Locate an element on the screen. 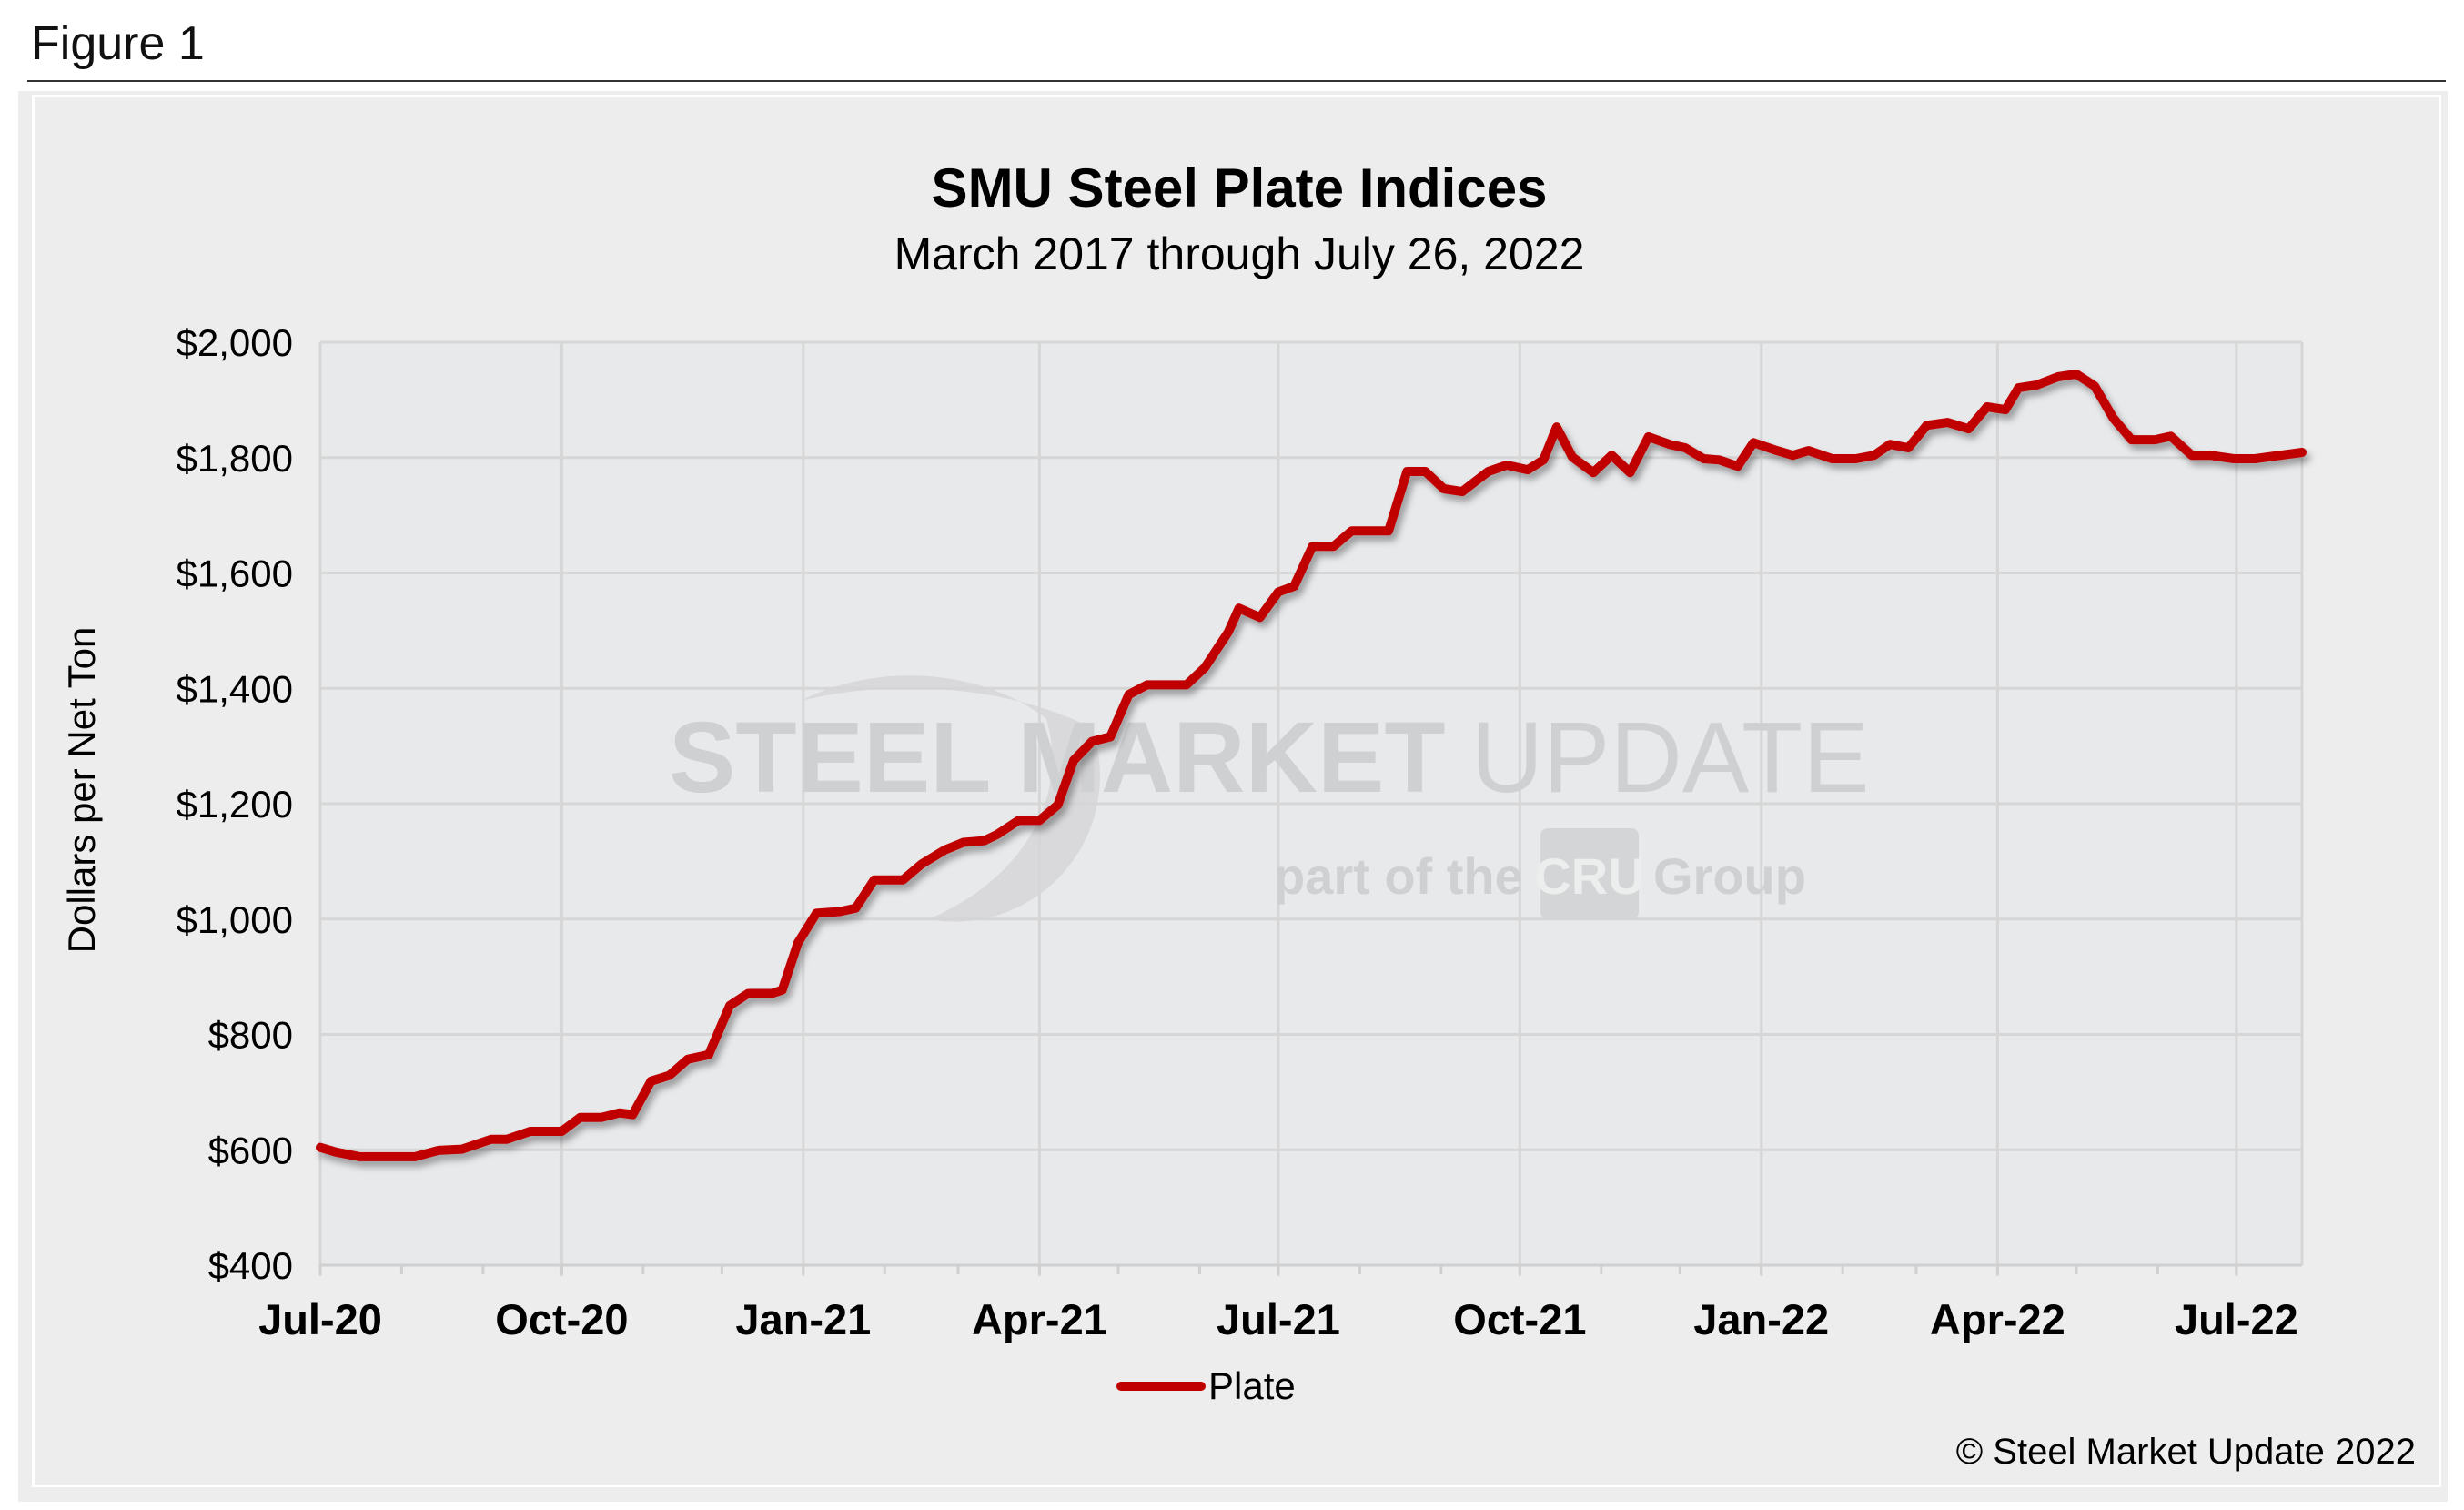  x-tick-label: Oct-21 is located at coordinates (1519, 1319).